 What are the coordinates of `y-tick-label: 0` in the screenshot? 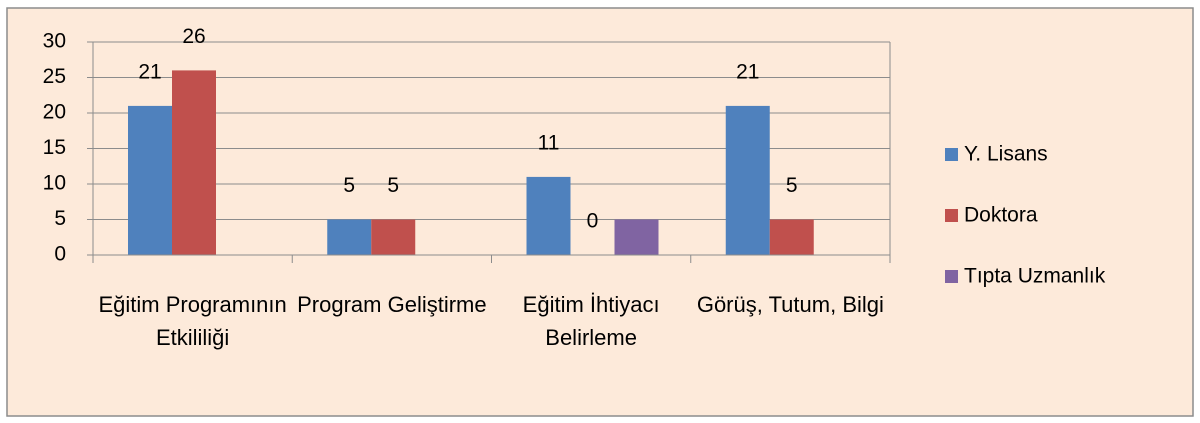 It's located at (60, 254).